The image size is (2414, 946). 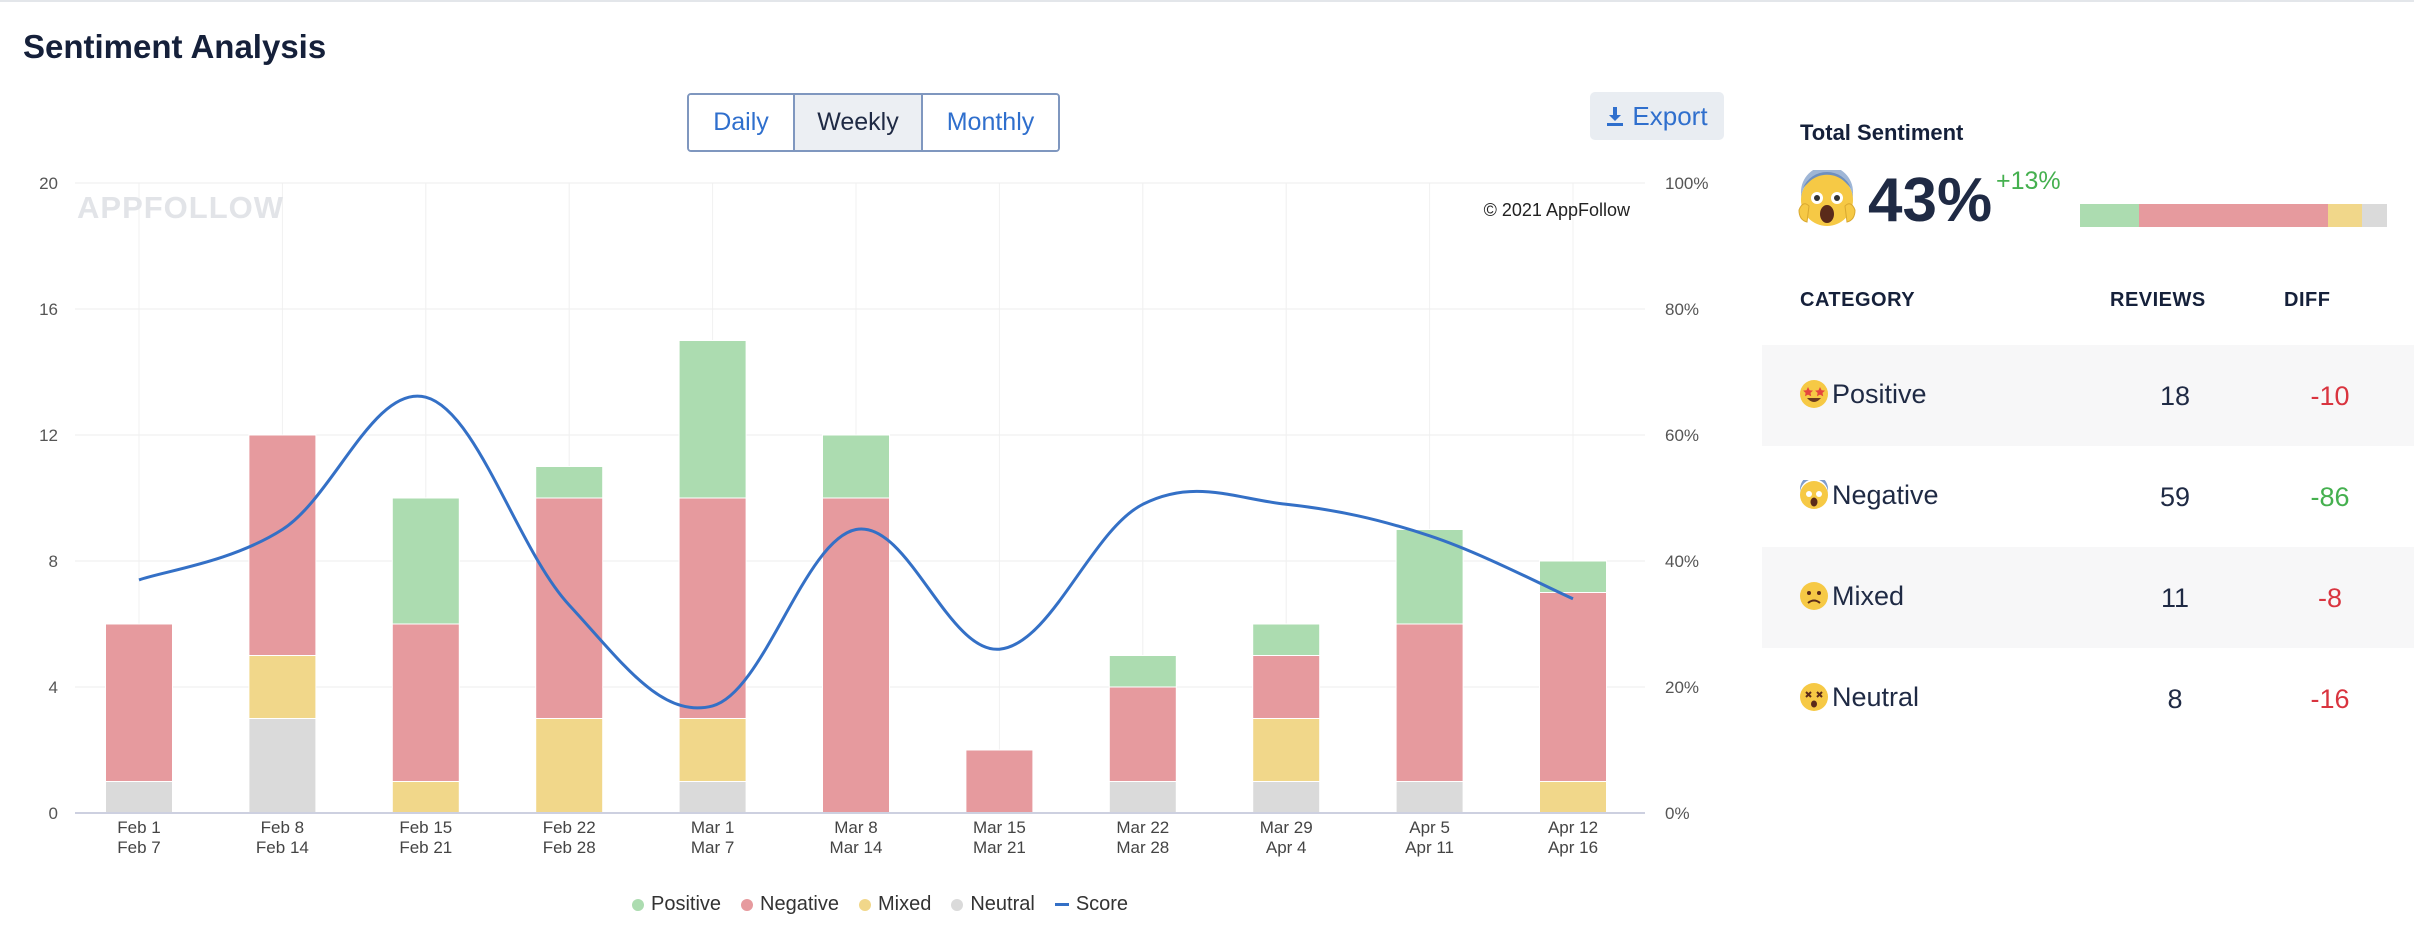 I want to click on y-left-tick-label: 4, so click(x=53, y=687).